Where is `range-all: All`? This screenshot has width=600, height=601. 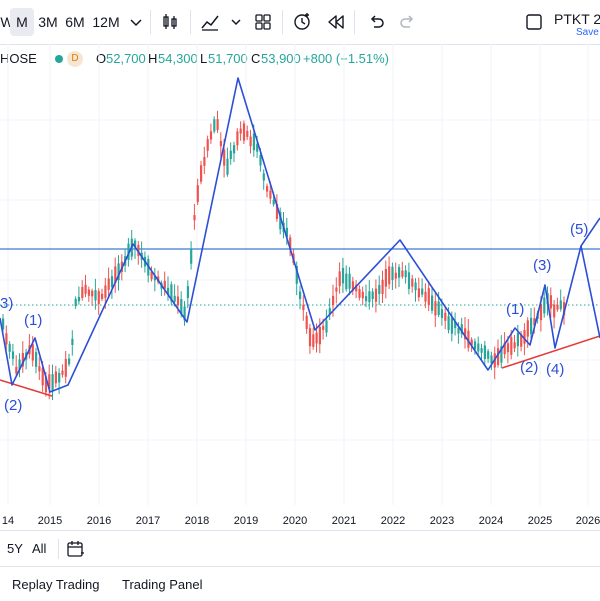 range-all: All is located at coordinates (39, 548).